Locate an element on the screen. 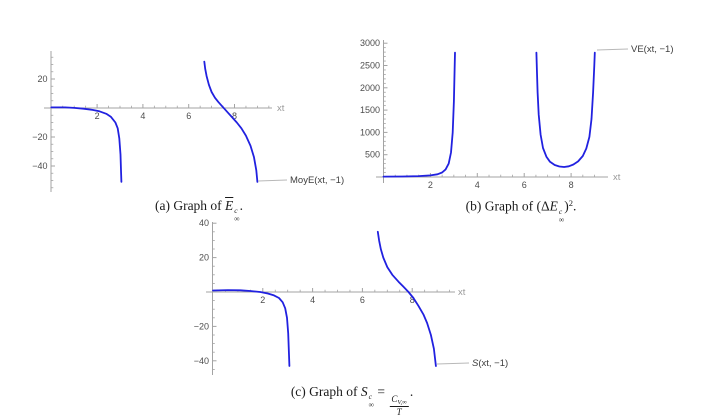 This screenshot has height=415, width=715. caption-c-frac-num-base: C is located at coordinates (394, 398).